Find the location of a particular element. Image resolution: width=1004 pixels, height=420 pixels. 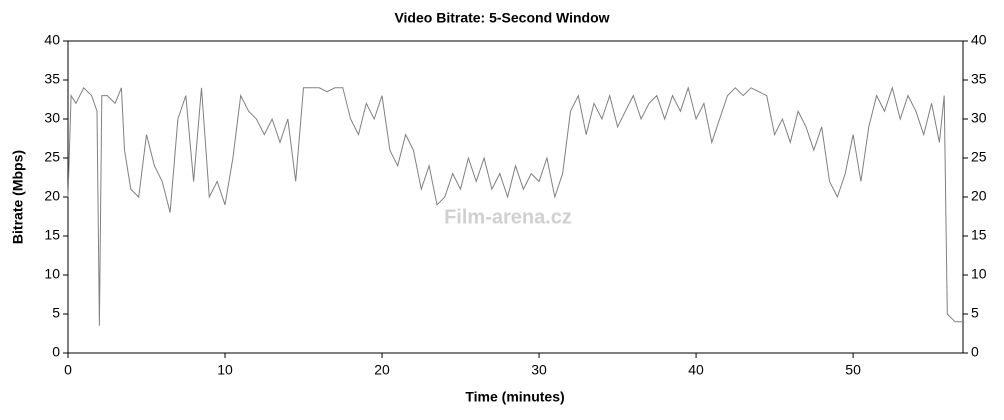

y-tick-label: 40 is located at coordinates (52, 40).